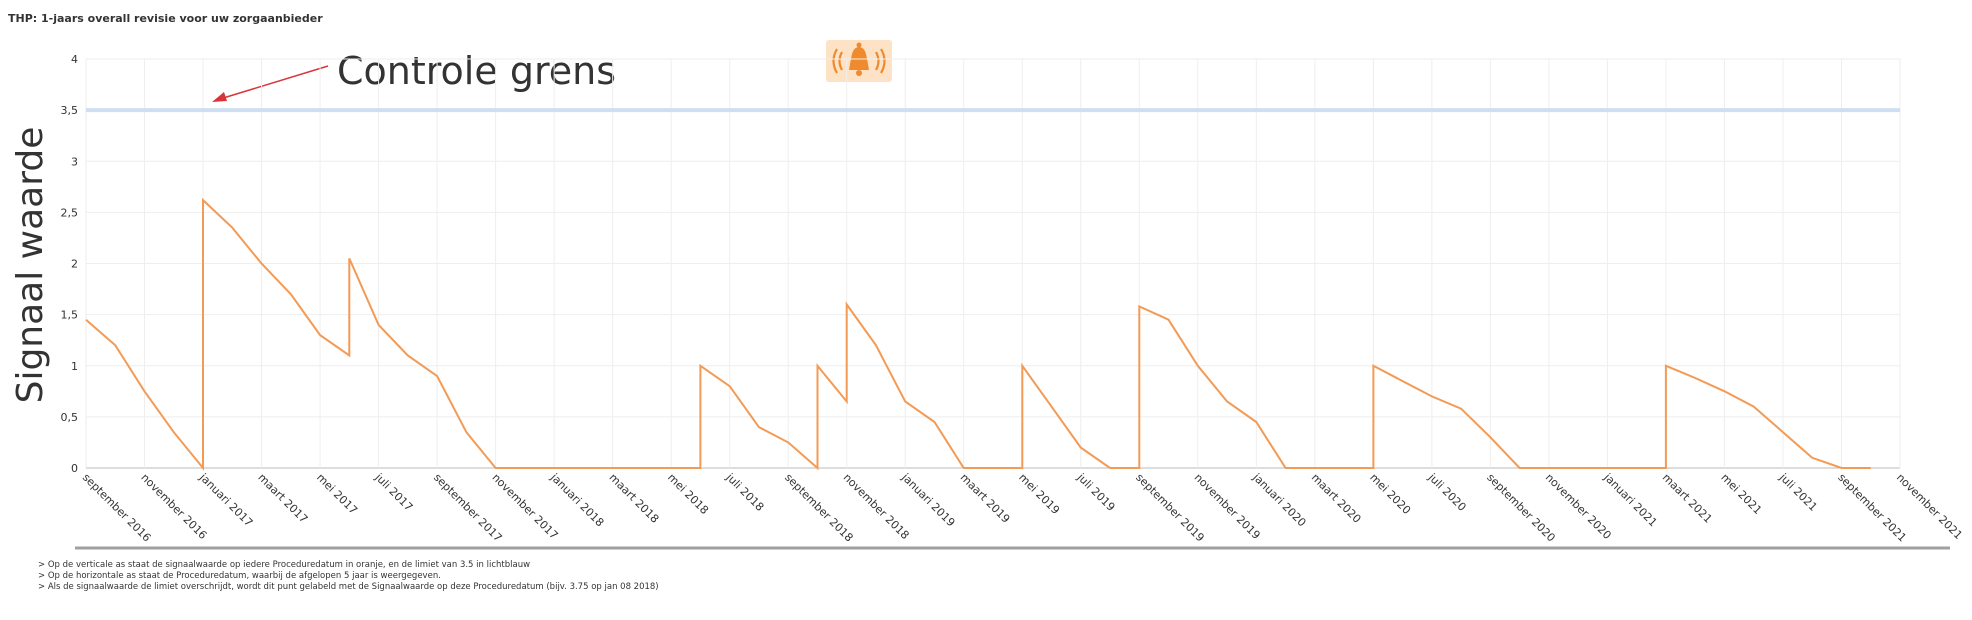 The image size is (1972, 620). What do you see at coordinates (859, 61) in the screenshot?
I see `alarm-icon` at bounding box center [859, 61].